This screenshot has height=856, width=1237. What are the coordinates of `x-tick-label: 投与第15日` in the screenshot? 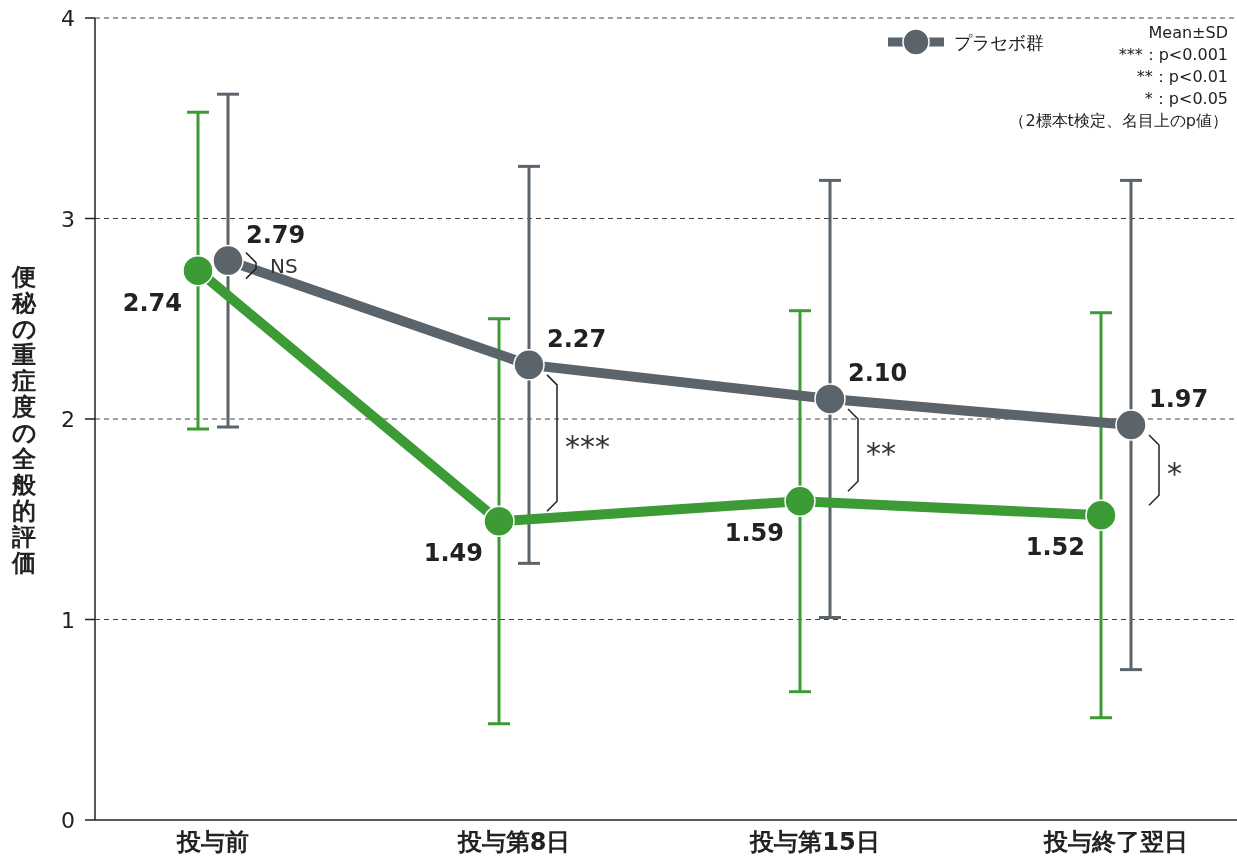 It's located at (814, 842).